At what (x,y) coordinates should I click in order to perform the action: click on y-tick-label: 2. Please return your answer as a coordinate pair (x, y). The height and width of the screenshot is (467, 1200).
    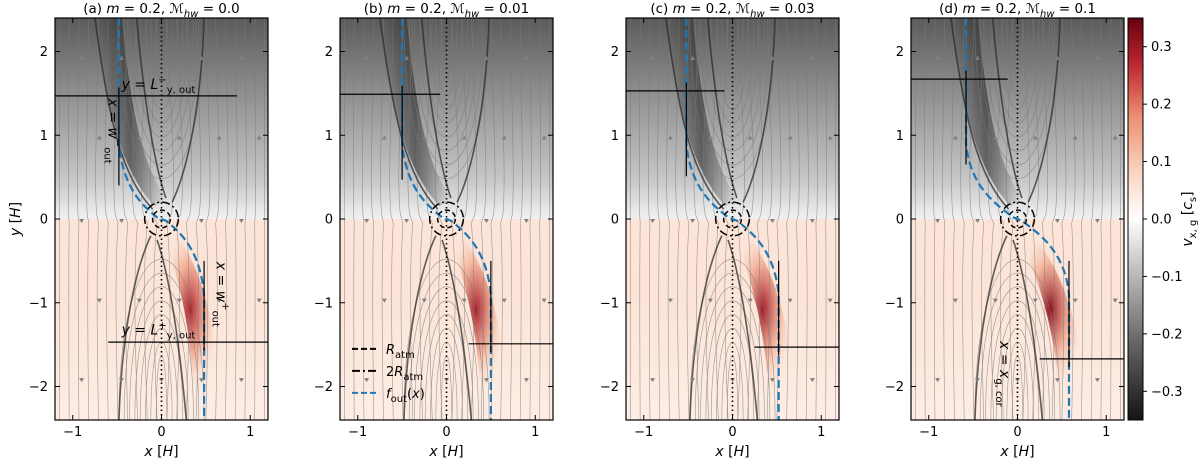
    Looking at the image, I should click on (329, 52).